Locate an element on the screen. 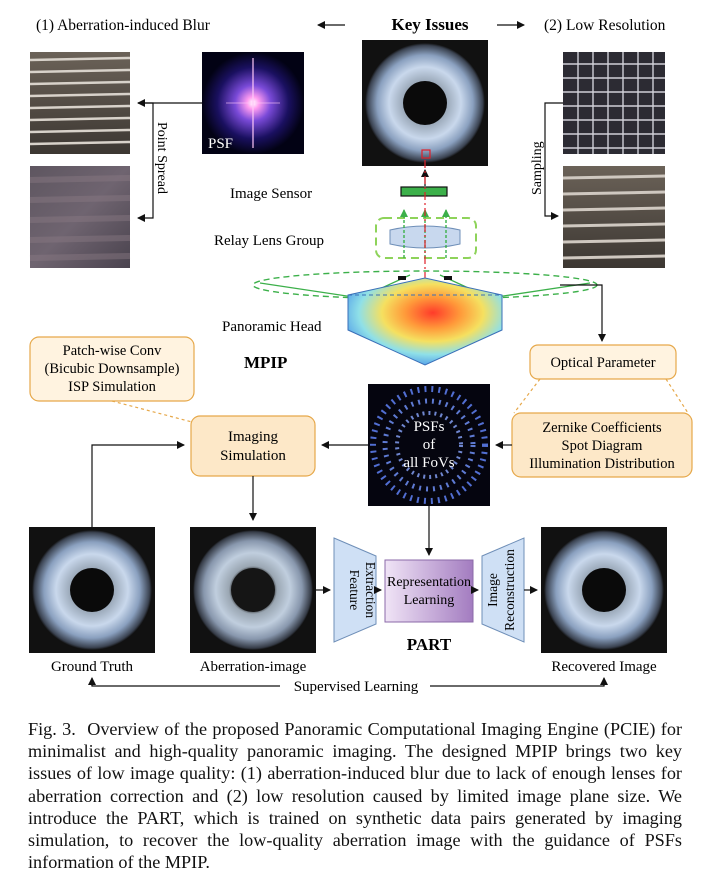  optical-dotted-link-left is located at coordinates (527, 396).